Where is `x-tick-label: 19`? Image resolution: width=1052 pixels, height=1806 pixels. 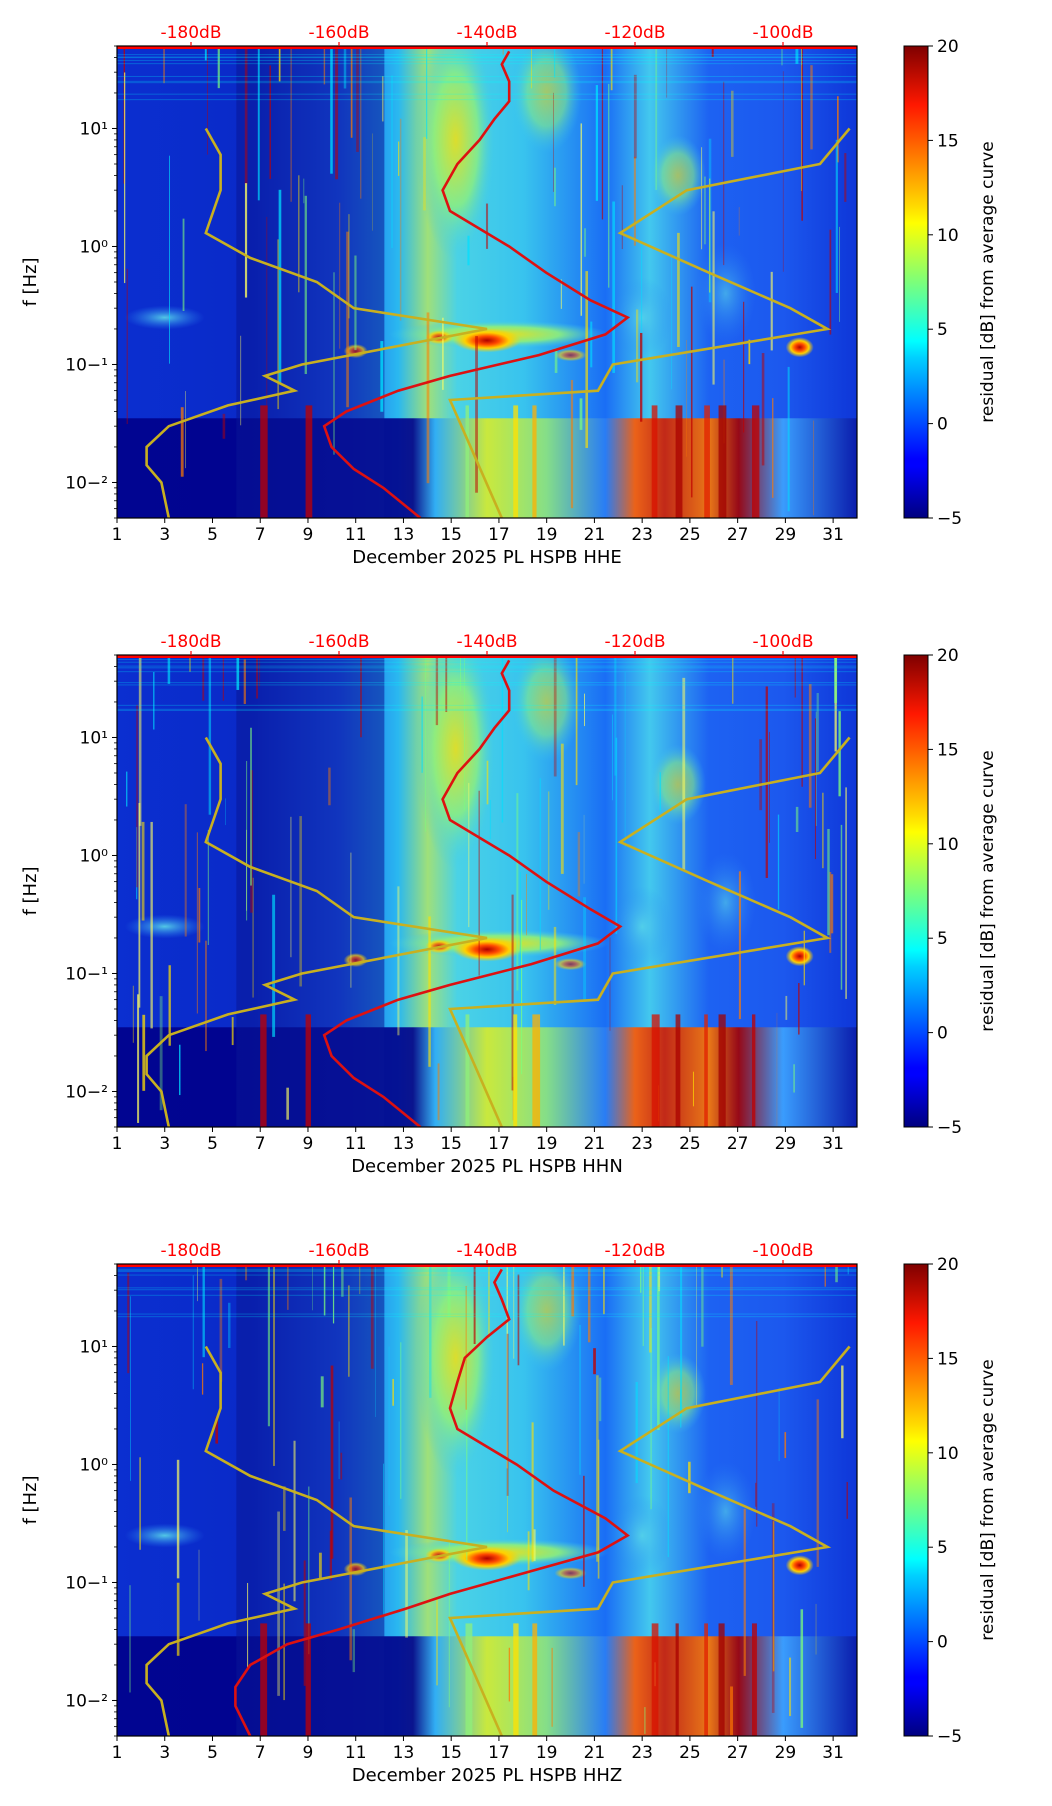 x-tick-label: 19 is located at coordinates (547, 535).